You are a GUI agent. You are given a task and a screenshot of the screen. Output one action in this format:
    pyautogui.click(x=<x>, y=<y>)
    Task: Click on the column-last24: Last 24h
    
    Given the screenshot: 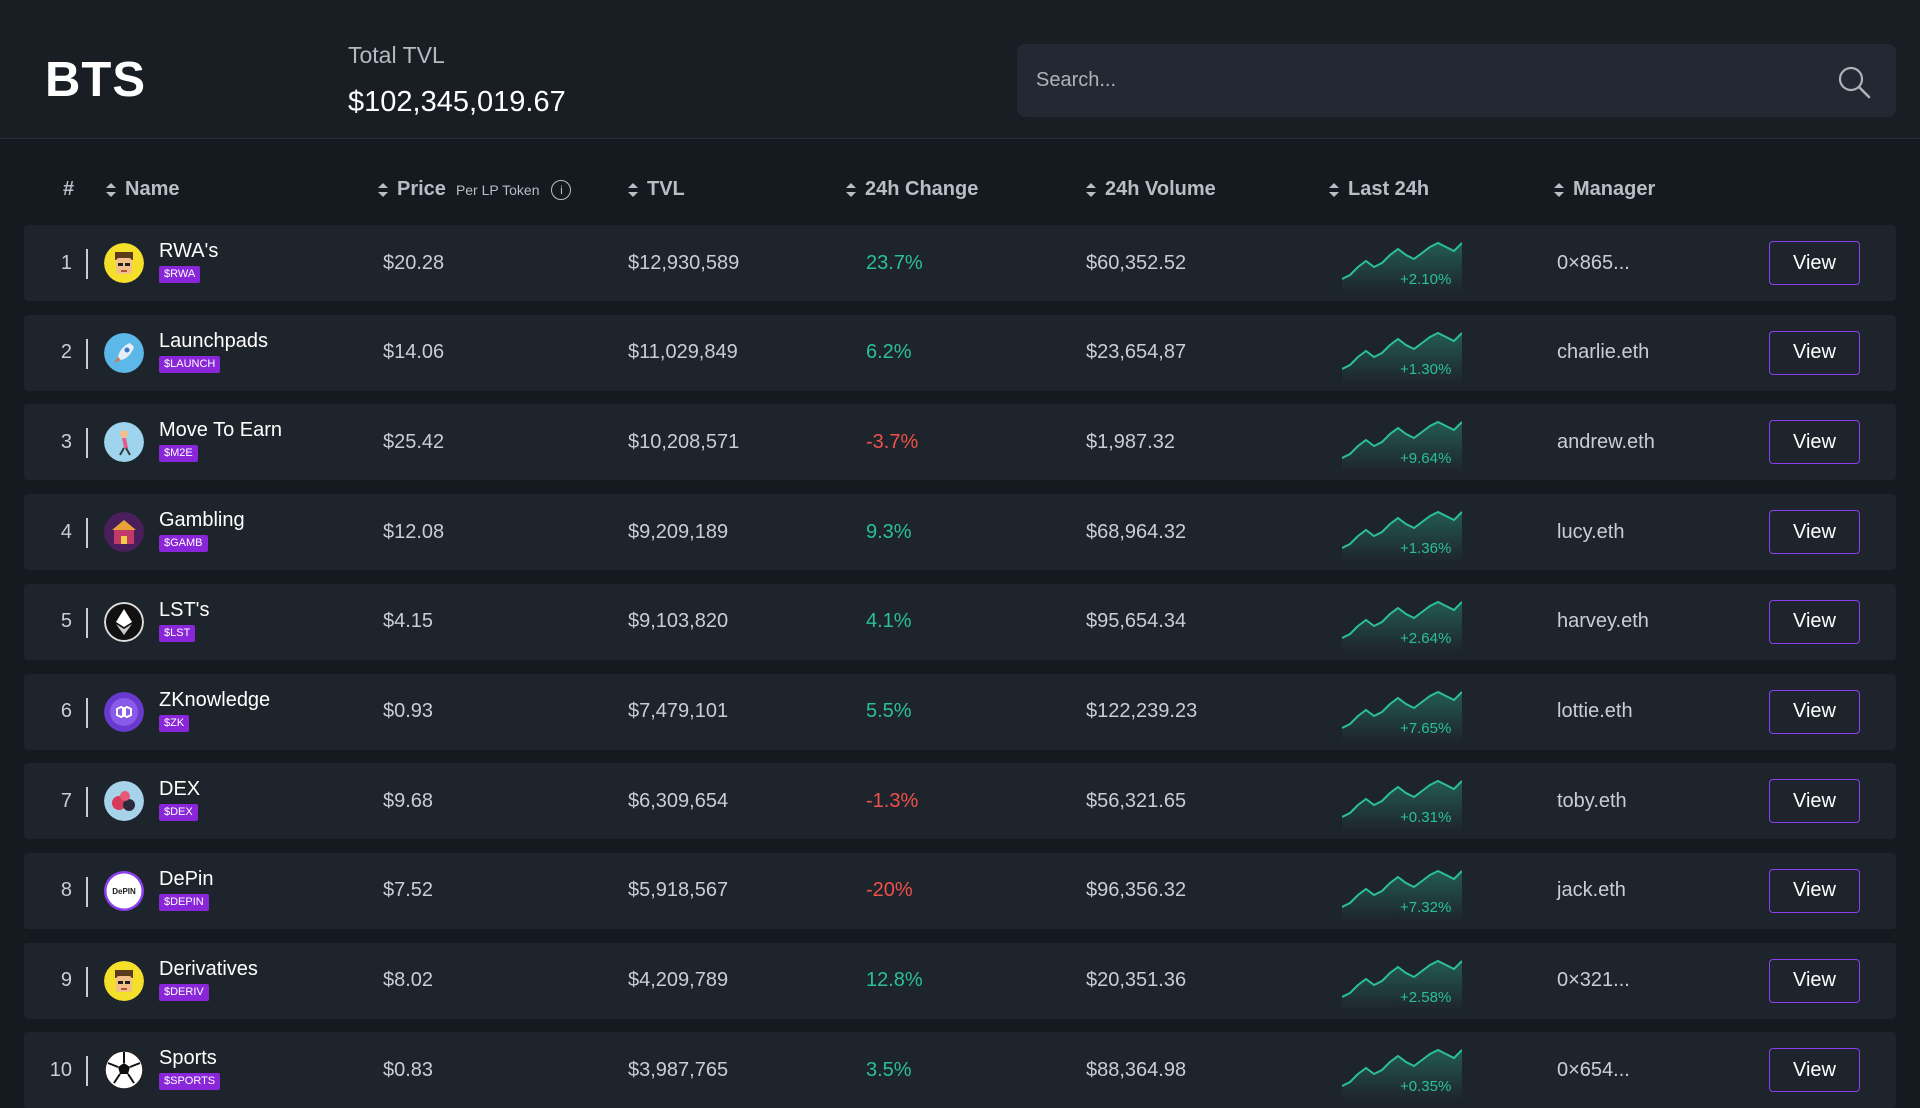 What is the action you would take?
    pyautogui.click(x=1378, y=189)
    